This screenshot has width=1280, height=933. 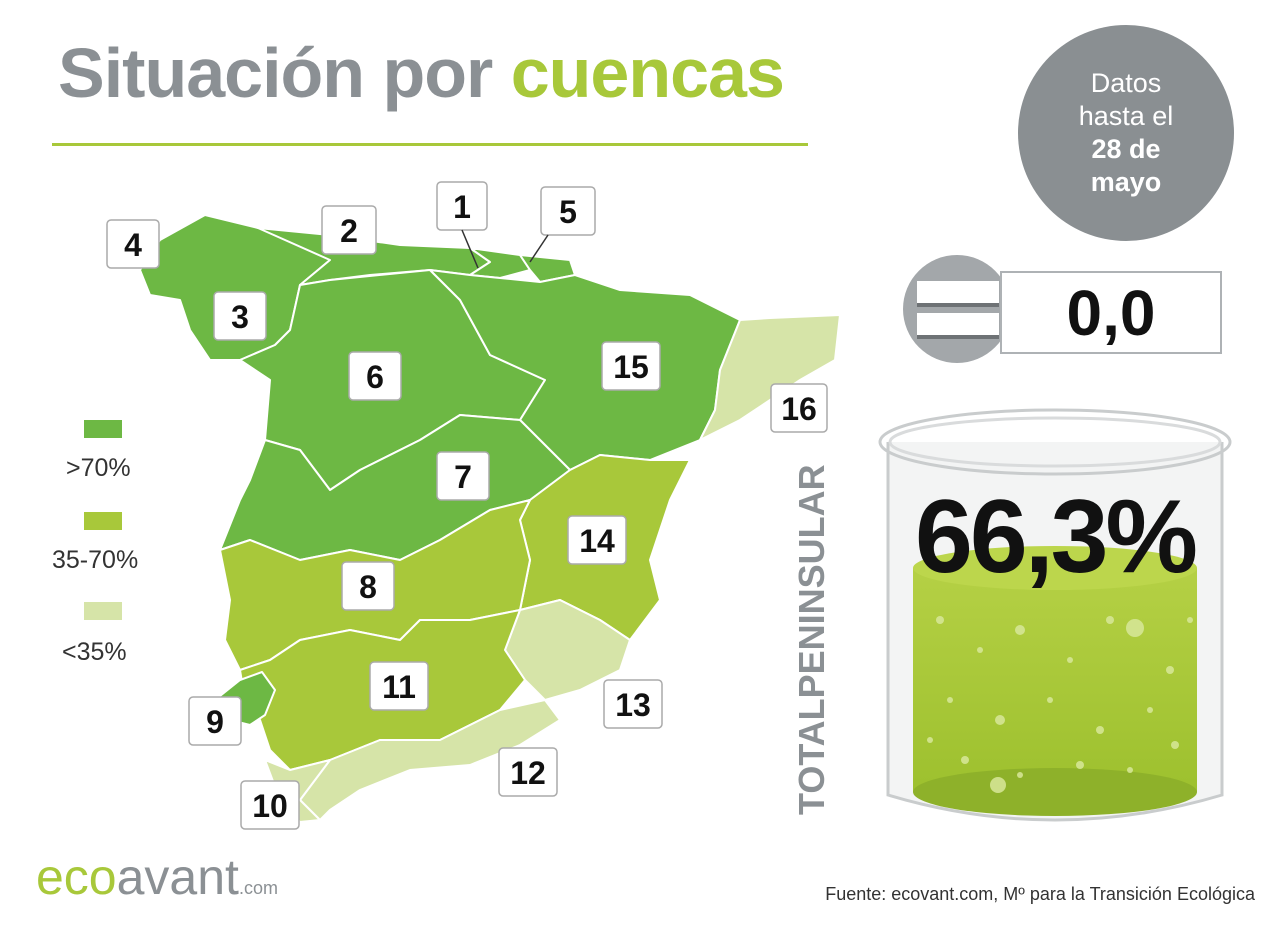 I want to click on basin-number-12: 12, so click(x=528, y=773).